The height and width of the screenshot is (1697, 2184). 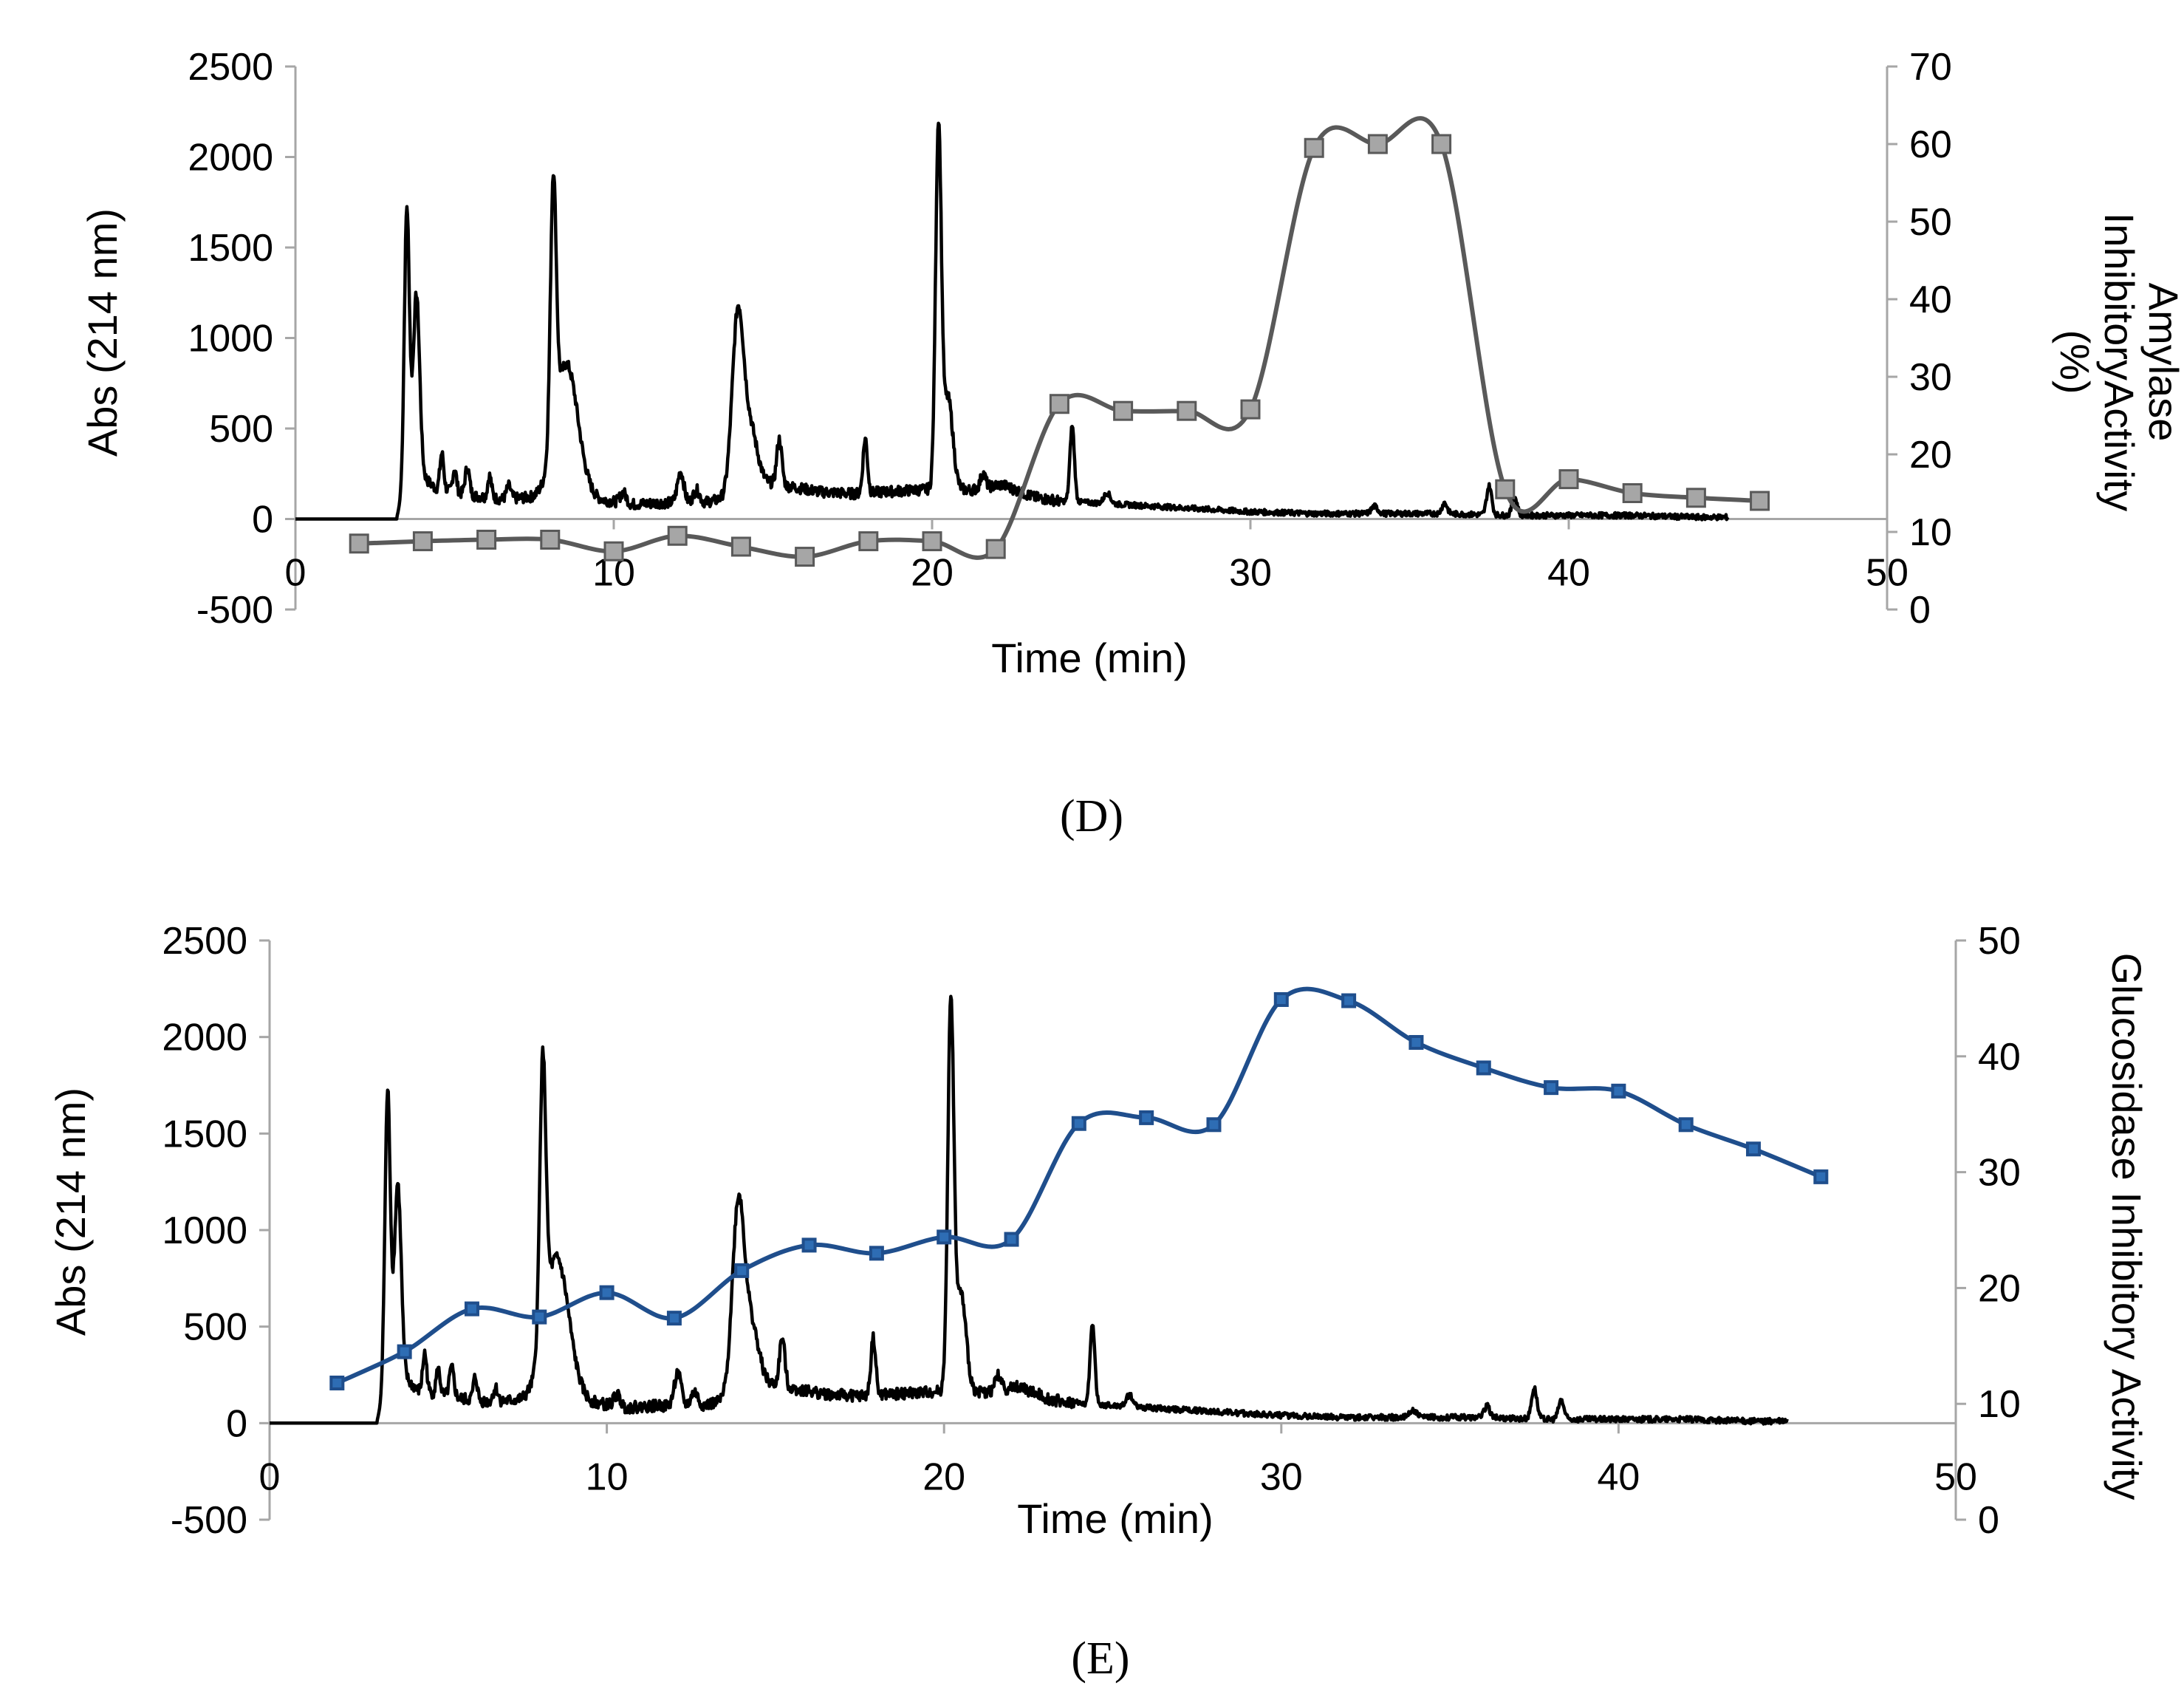 I want to click on x-tick-label: 10, so click(x=607, y=1476).